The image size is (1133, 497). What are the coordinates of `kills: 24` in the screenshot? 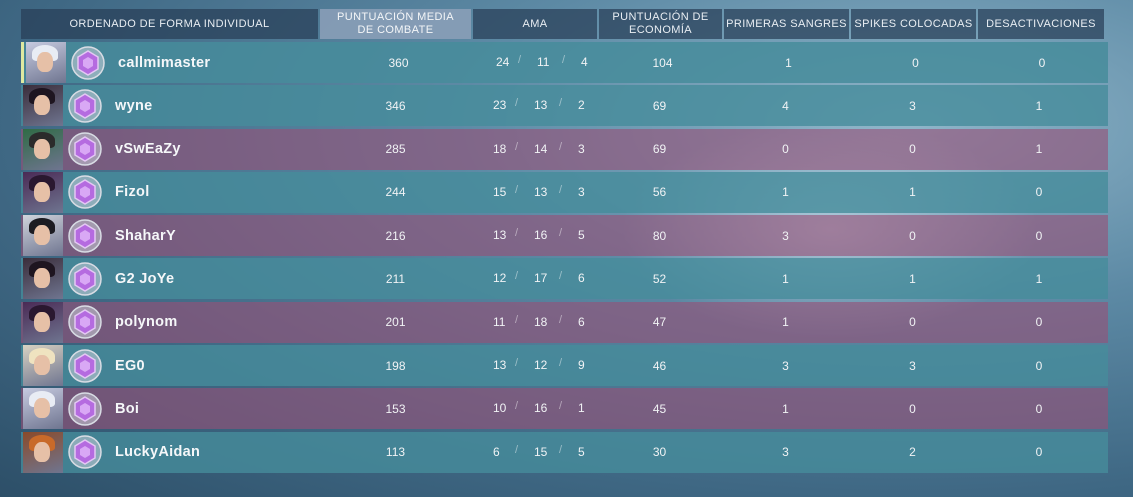 It's located at (503, 62).